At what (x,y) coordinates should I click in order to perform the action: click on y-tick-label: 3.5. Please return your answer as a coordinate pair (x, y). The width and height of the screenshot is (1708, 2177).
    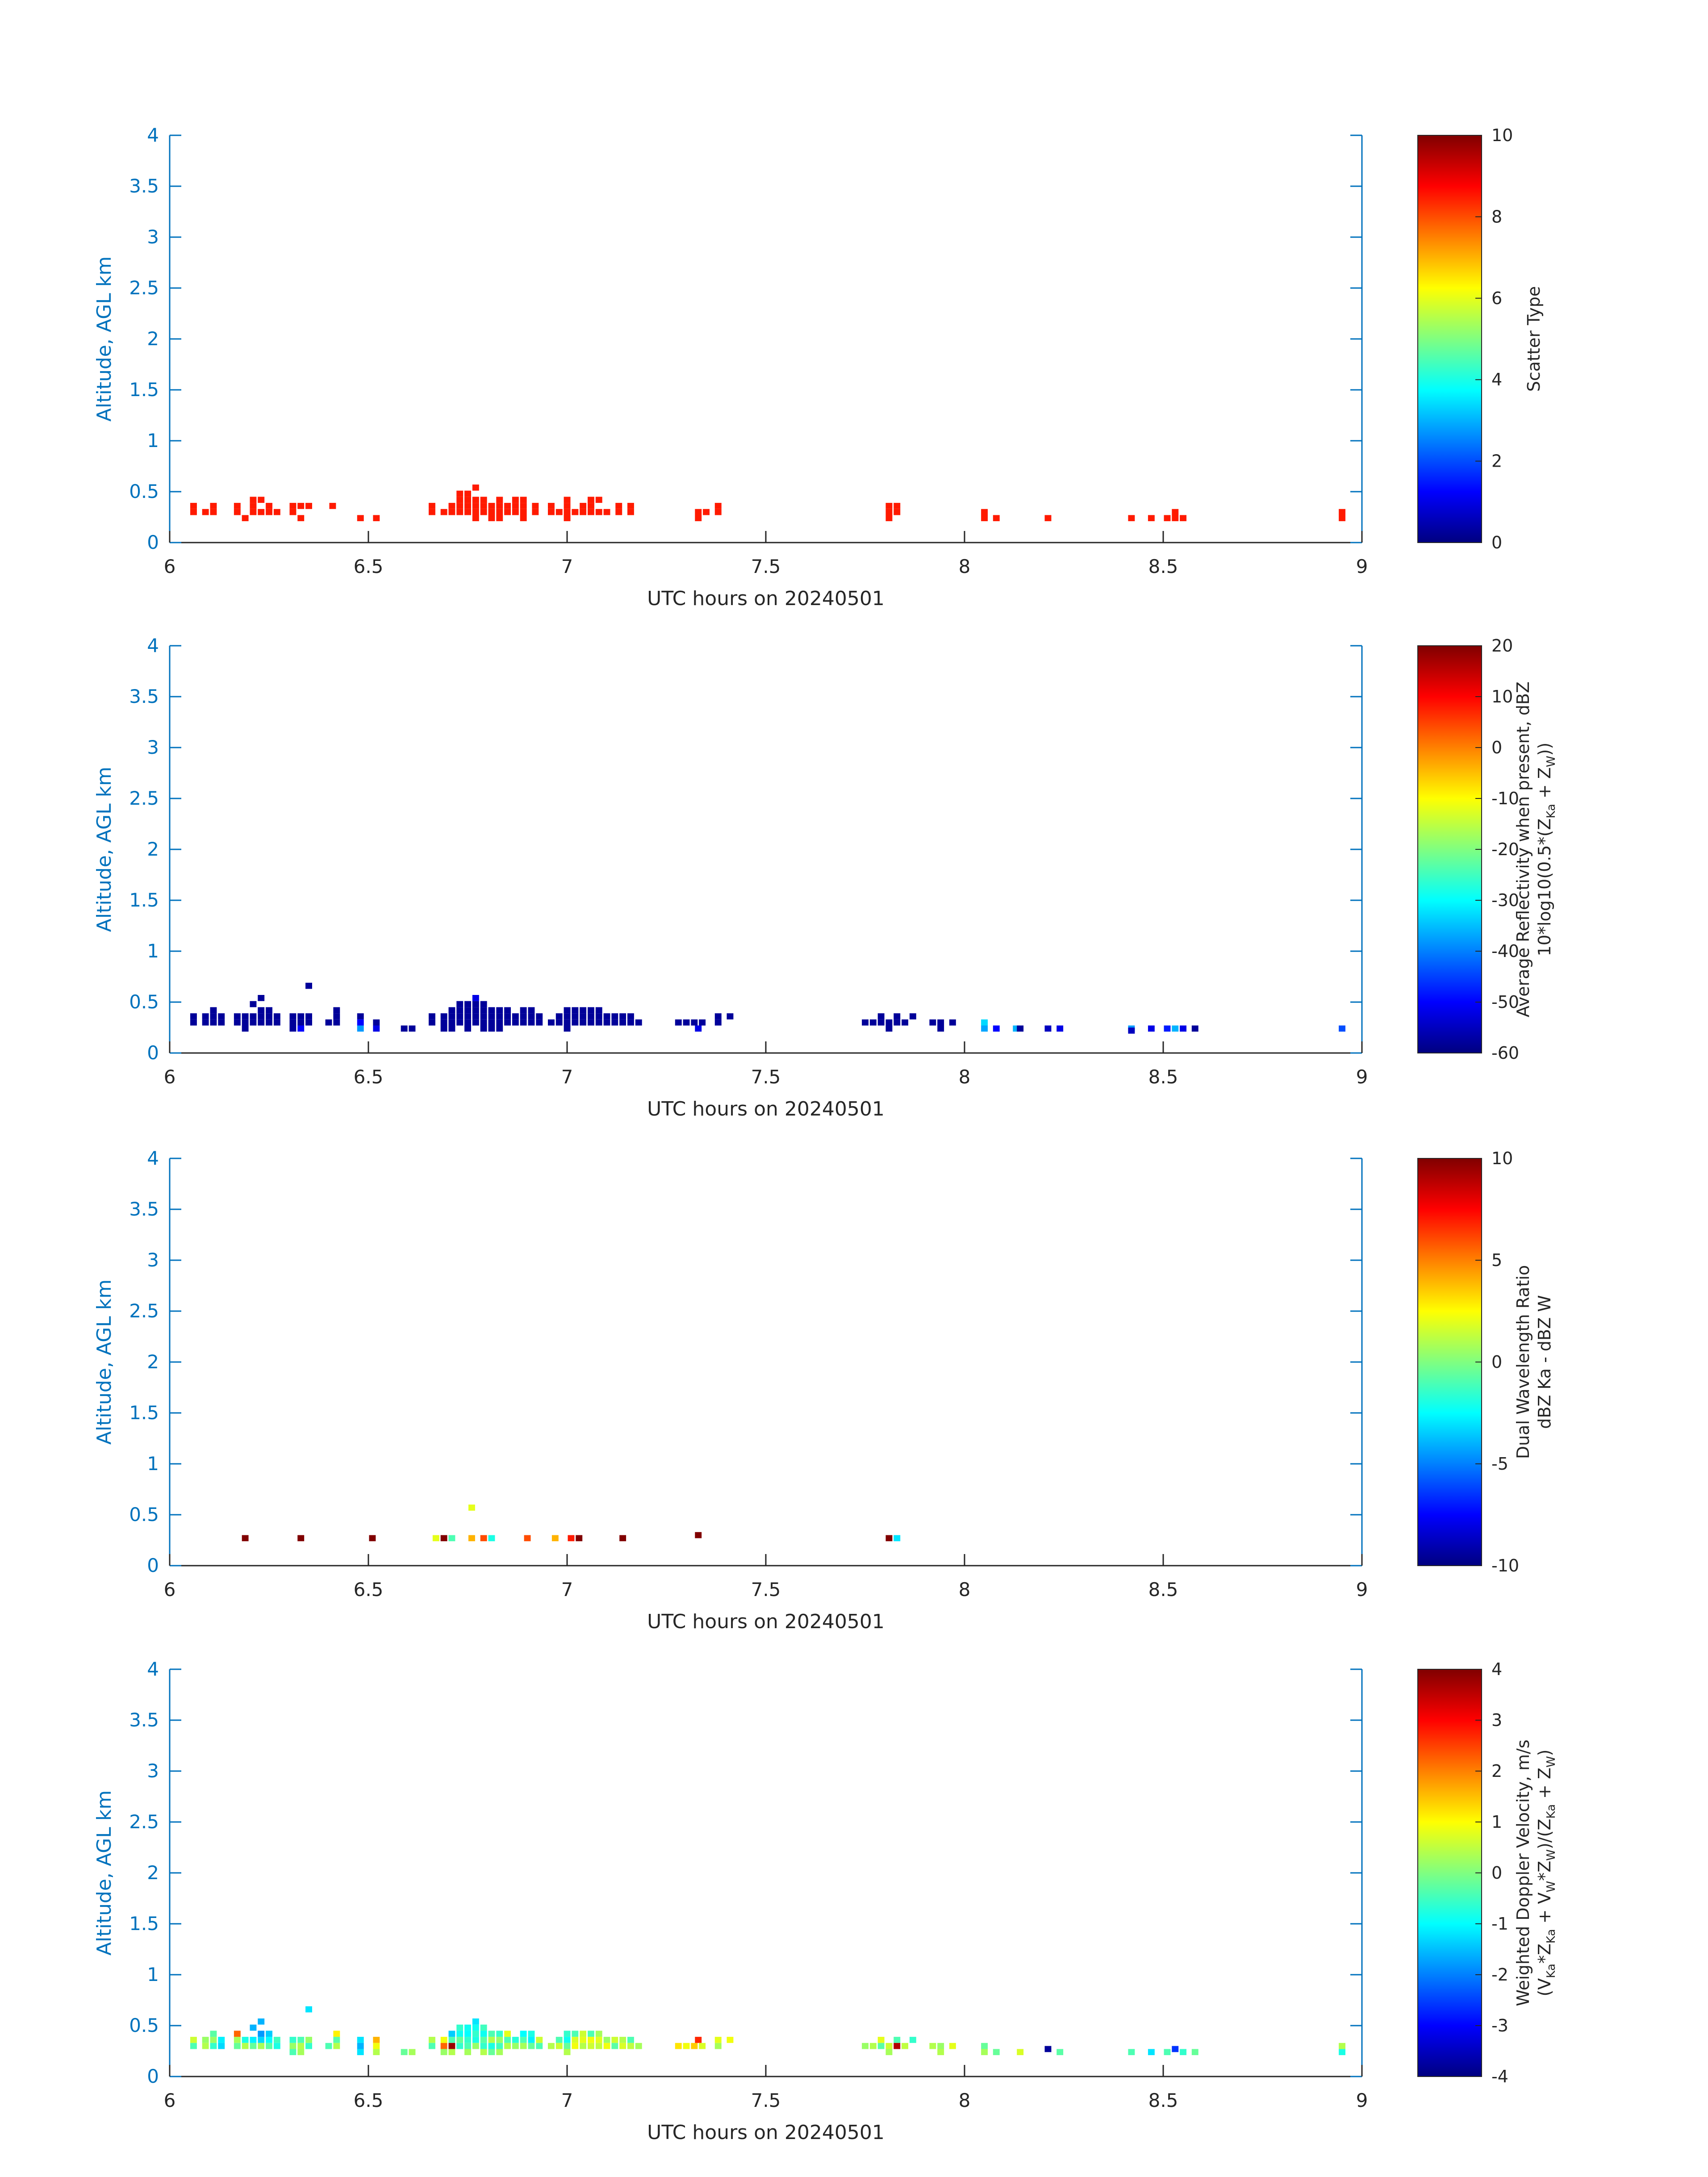
    Looking at the image, I should click on (144, 1720).